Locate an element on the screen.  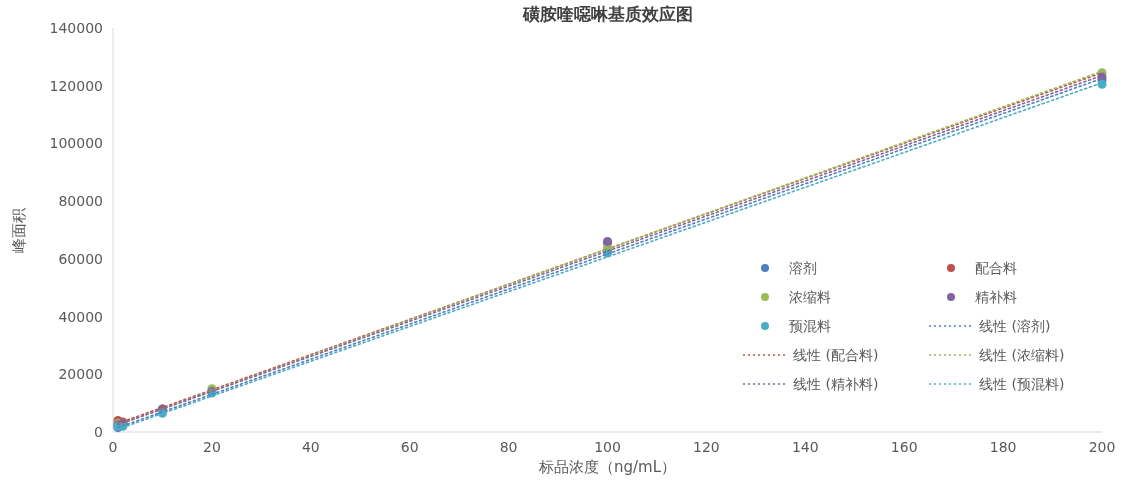
y-tick-label: 0 is located at coordinates (98, 432).